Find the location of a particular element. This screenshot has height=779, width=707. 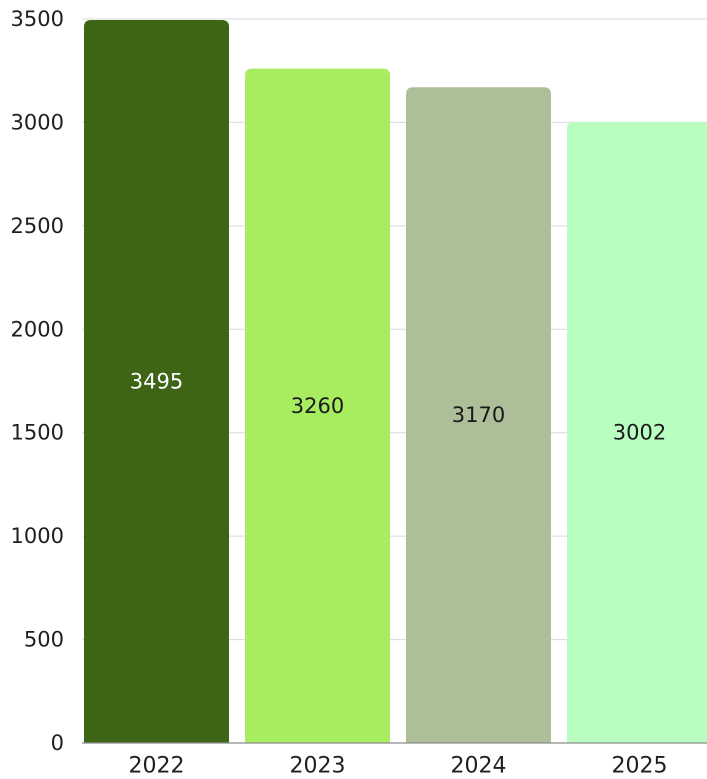

y-tick-label: 1500 is located at coordinates (37, 433).